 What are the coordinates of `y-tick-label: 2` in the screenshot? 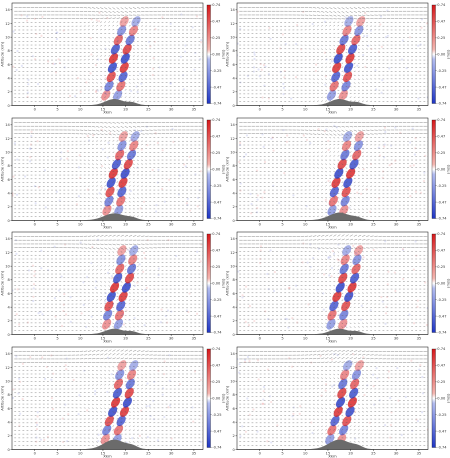 It's located at (234, 92).